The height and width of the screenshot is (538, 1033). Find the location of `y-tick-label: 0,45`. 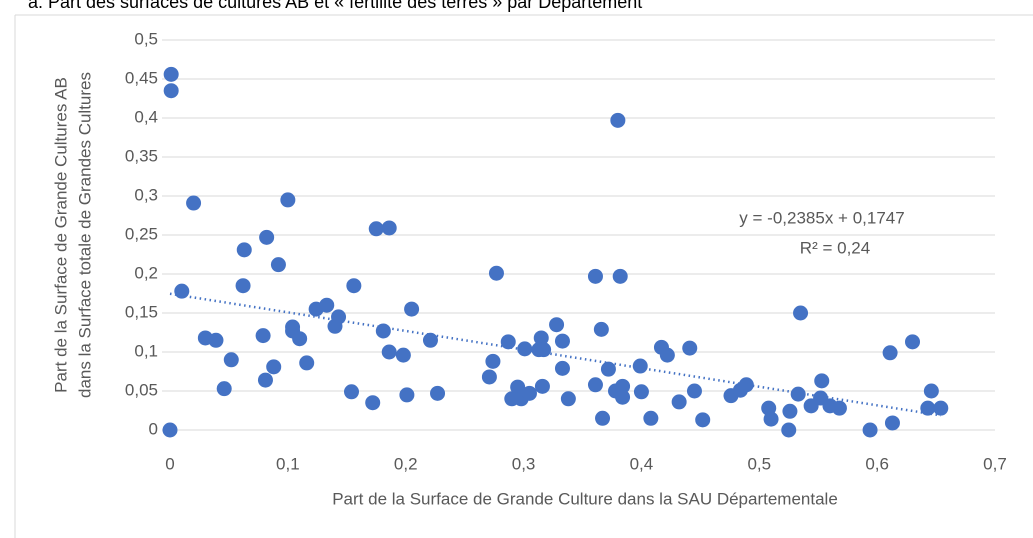

y-tick-label: 0,45 is located at coordinates (141, 77).